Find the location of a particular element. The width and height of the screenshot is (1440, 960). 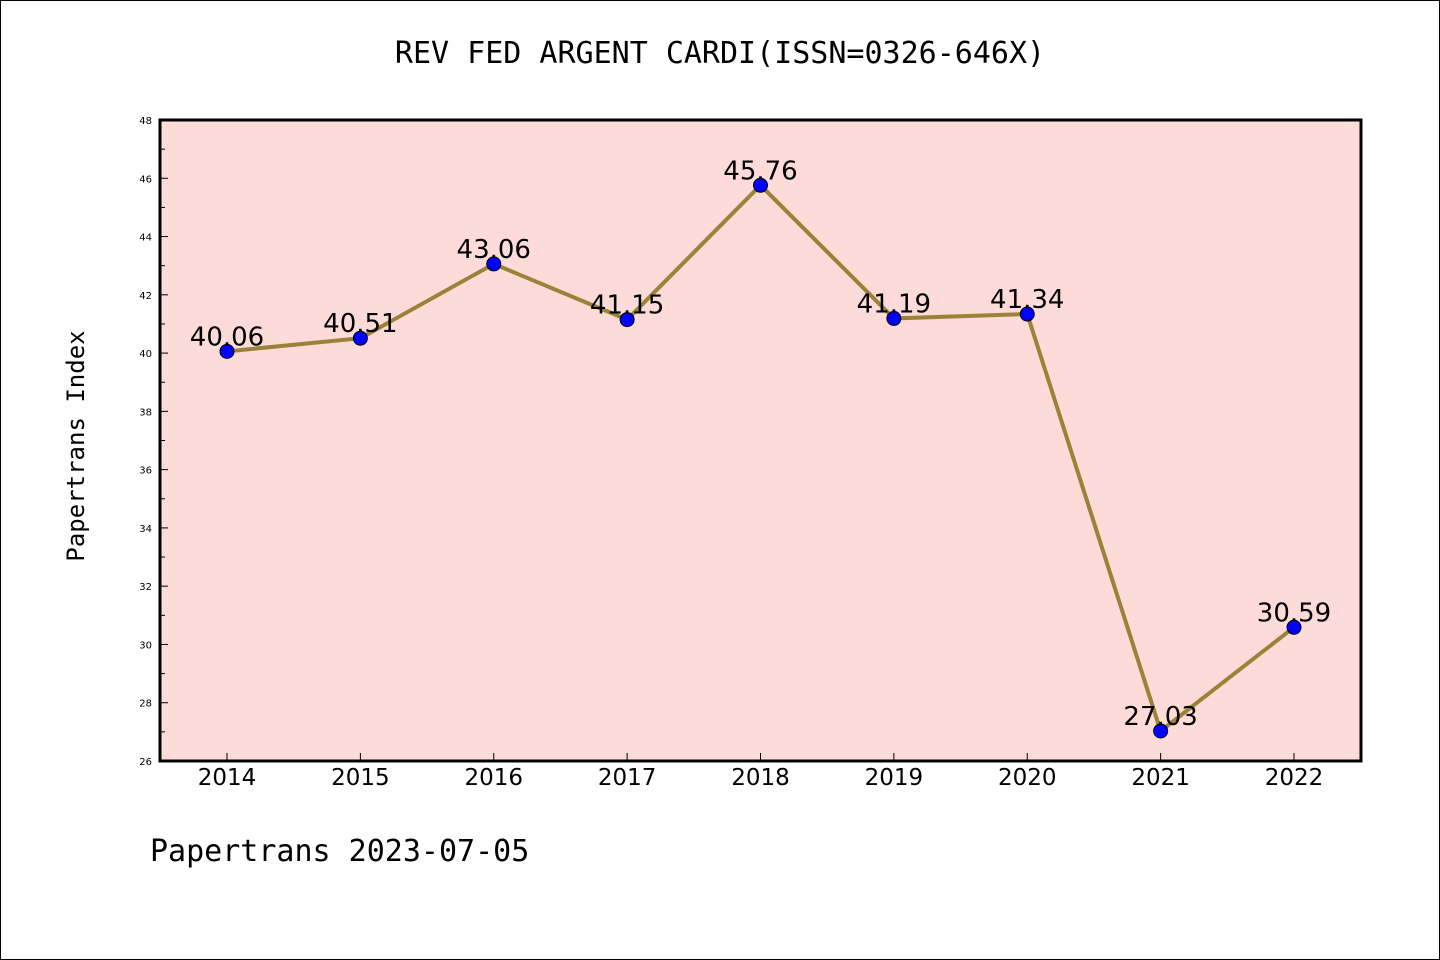

y-tick-label: 42 is located at coordinates (145, 296).